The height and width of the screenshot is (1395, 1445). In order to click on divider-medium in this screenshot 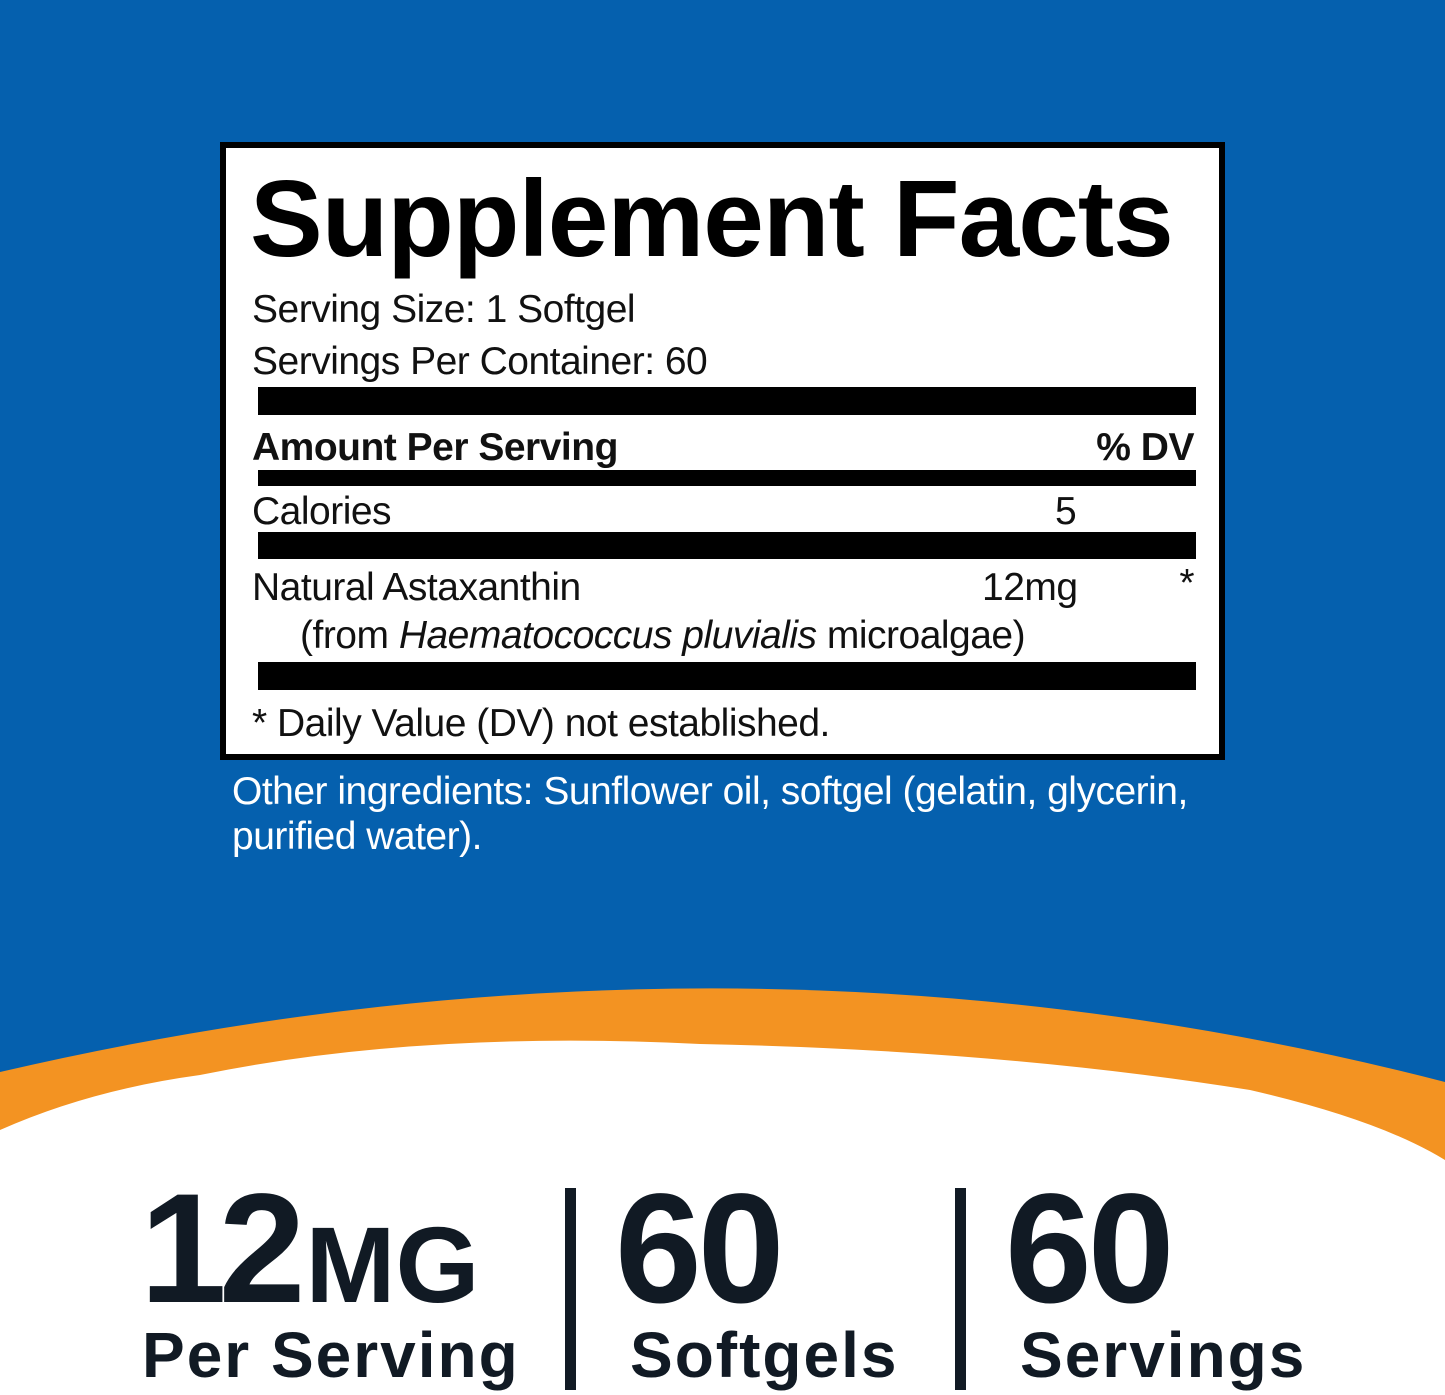, I will do `click(727, 478)`.